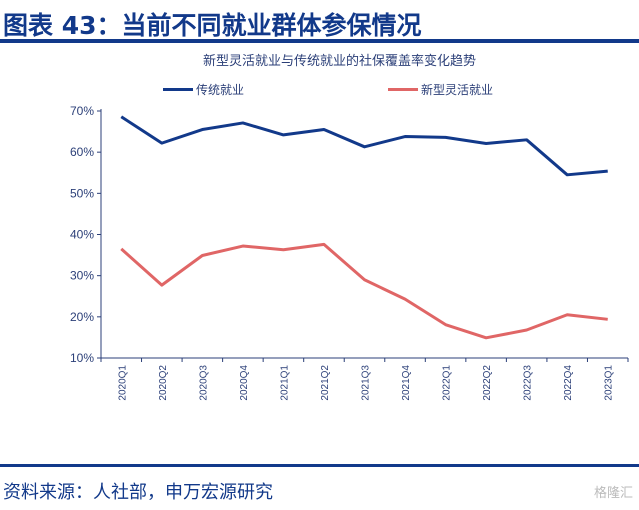 The width and height of the screenshot is (639, 510). I want to click on legend-label: 传统就业, so click(220, 90).